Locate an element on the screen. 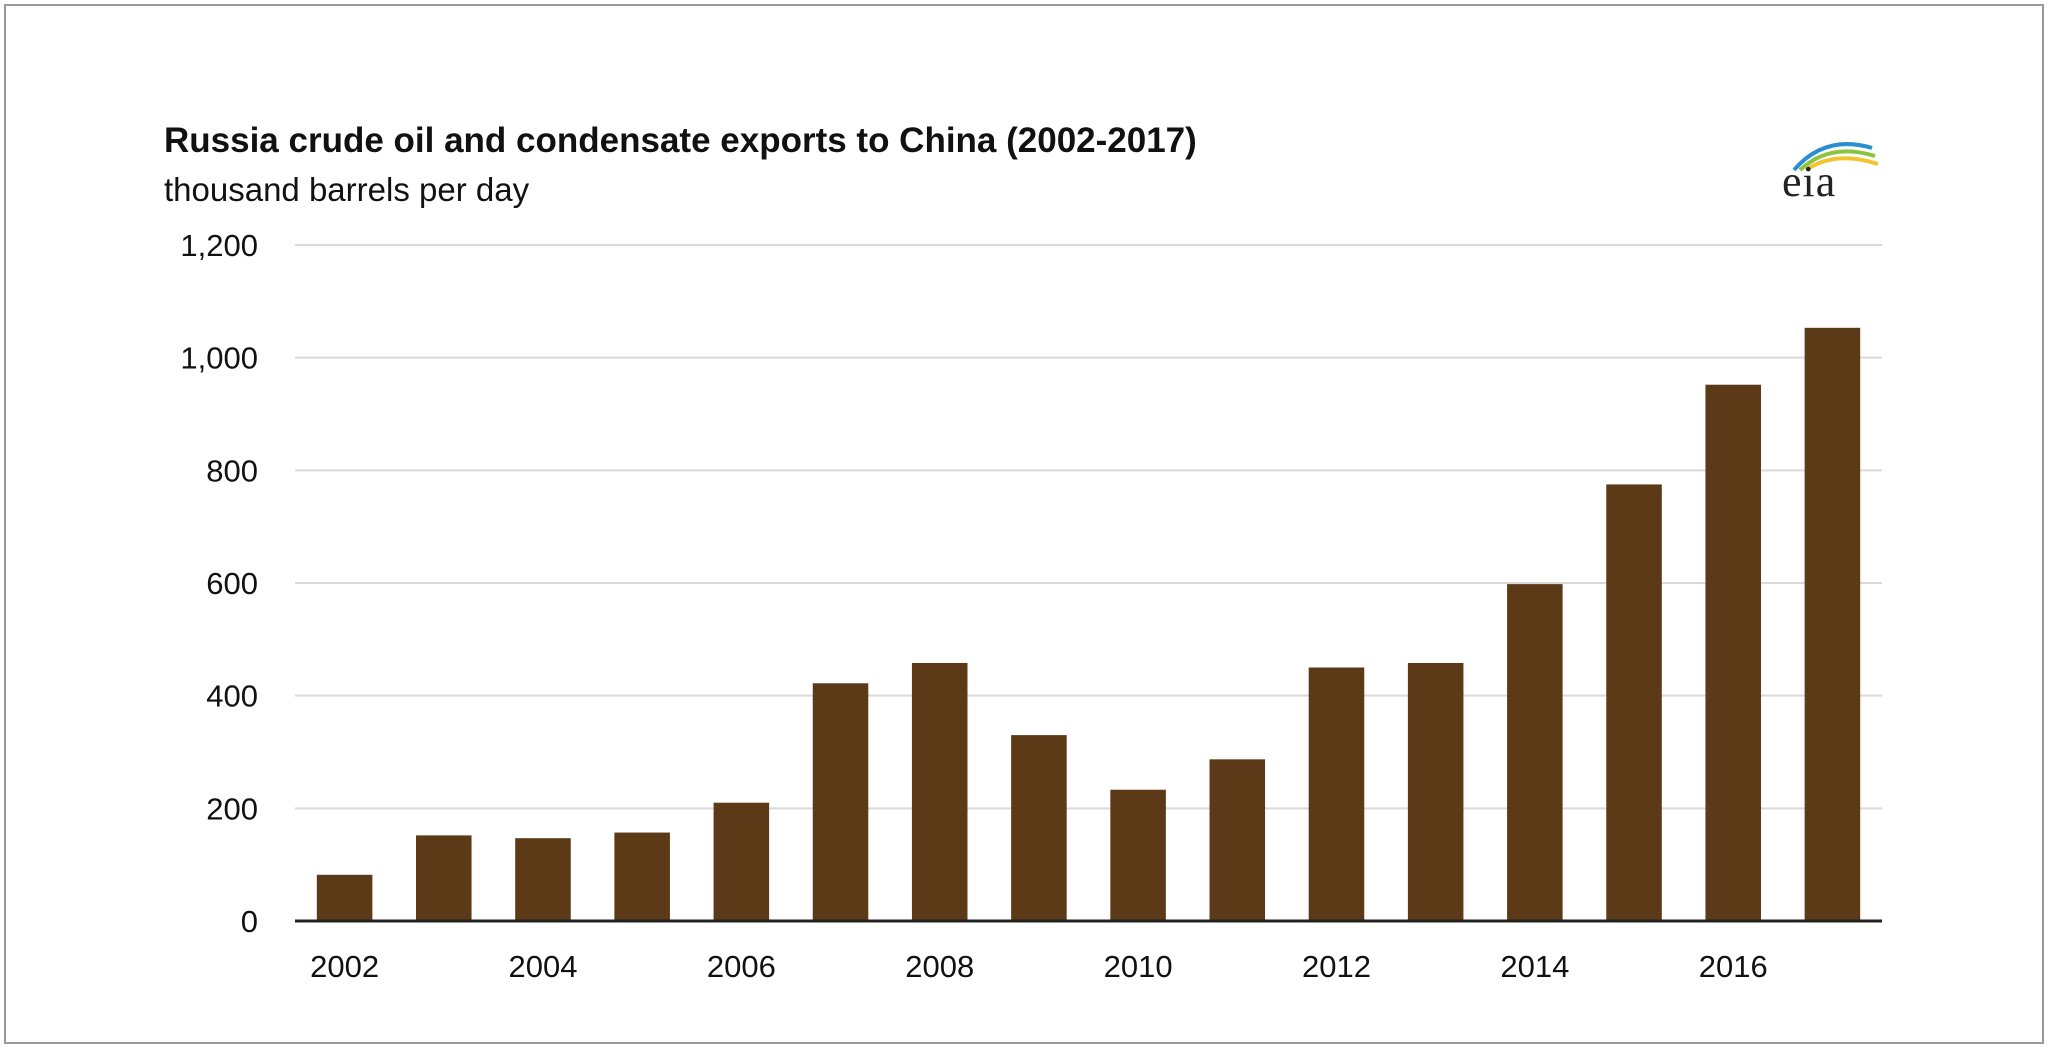  x-axis-ticks: 2002 2004 2006 2008 2010 2012 2014 2016 is located at coordinates (1039, 966).